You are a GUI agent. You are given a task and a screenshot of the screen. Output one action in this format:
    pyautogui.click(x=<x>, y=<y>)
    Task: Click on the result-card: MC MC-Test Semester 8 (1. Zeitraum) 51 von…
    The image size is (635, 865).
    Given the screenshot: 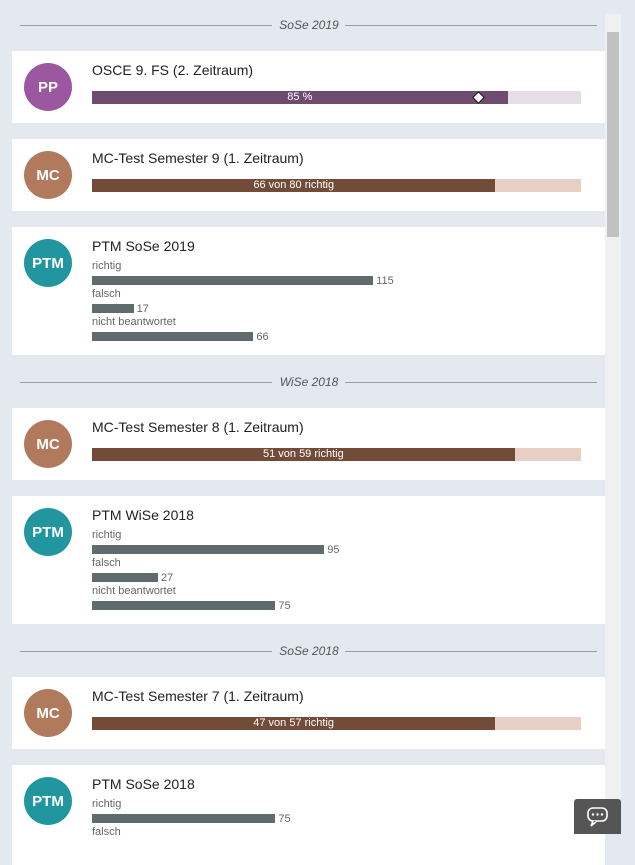 What is the action you would take?
    pyautogui.click(x=308, y=444)
    